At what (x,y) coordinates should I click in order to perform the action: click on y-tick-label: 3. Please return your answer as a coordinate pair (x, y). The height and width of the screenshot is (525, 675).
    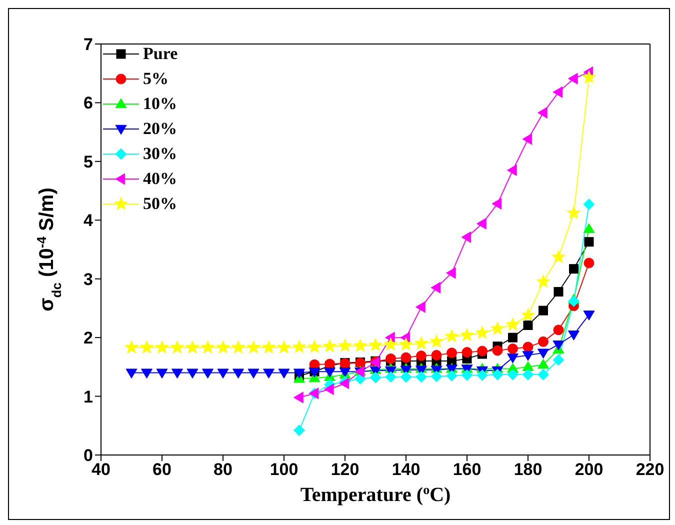
    Looking at the image, I should click on (88, 279).